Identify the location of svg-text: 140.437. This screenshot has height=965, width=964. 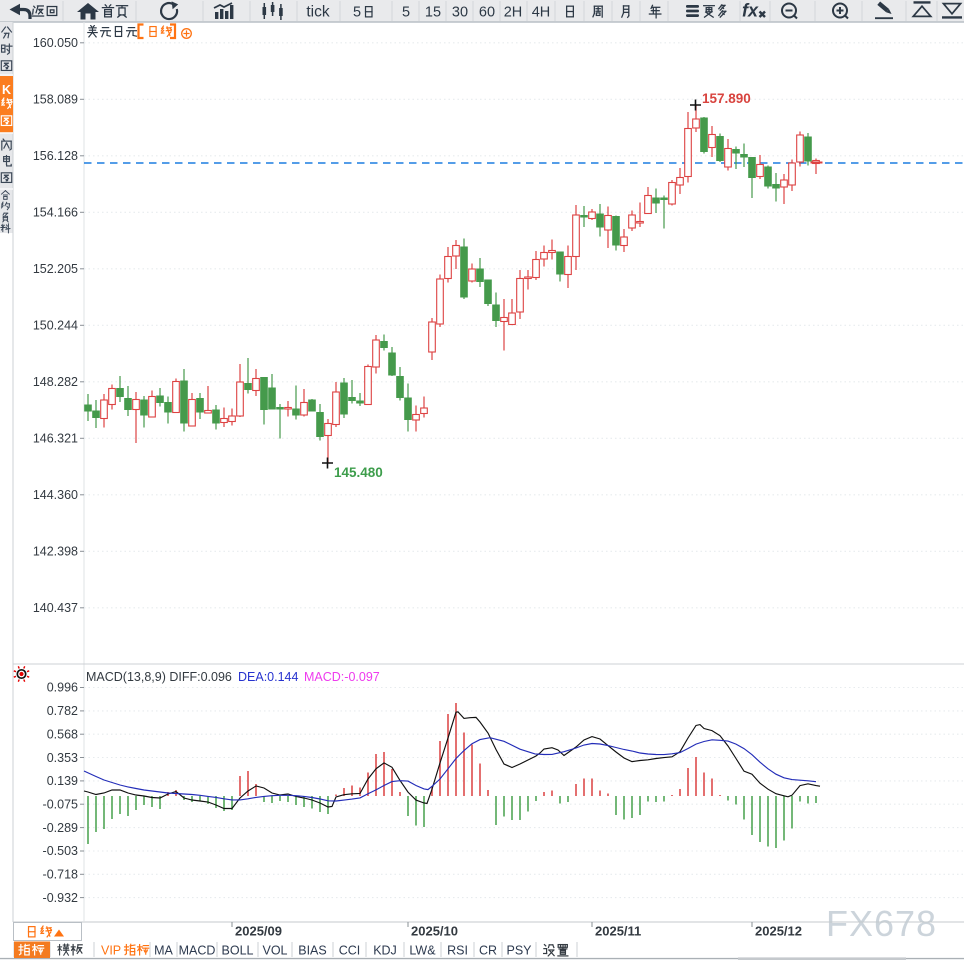
(55, 608).